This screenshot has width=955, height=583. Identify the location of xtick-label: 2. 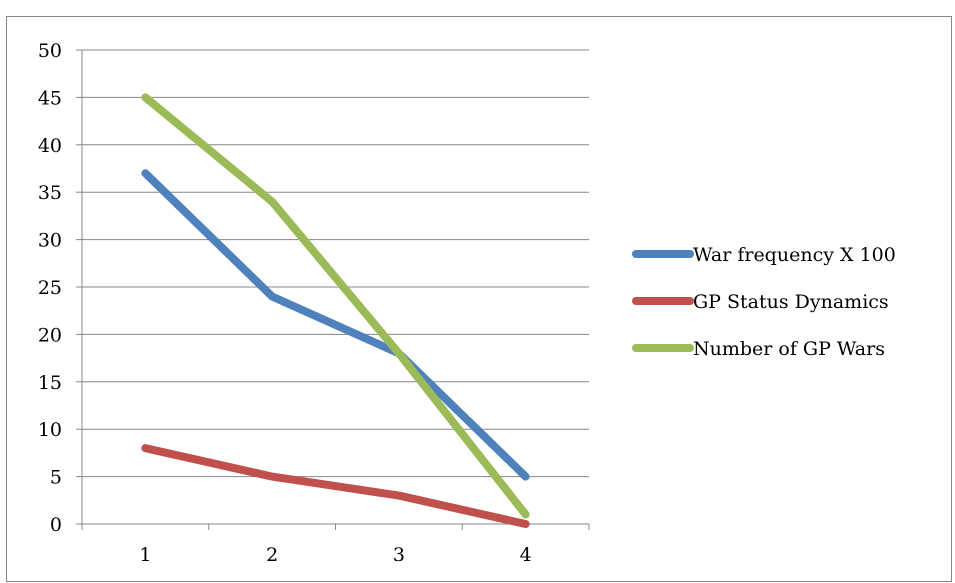
(272, 555).